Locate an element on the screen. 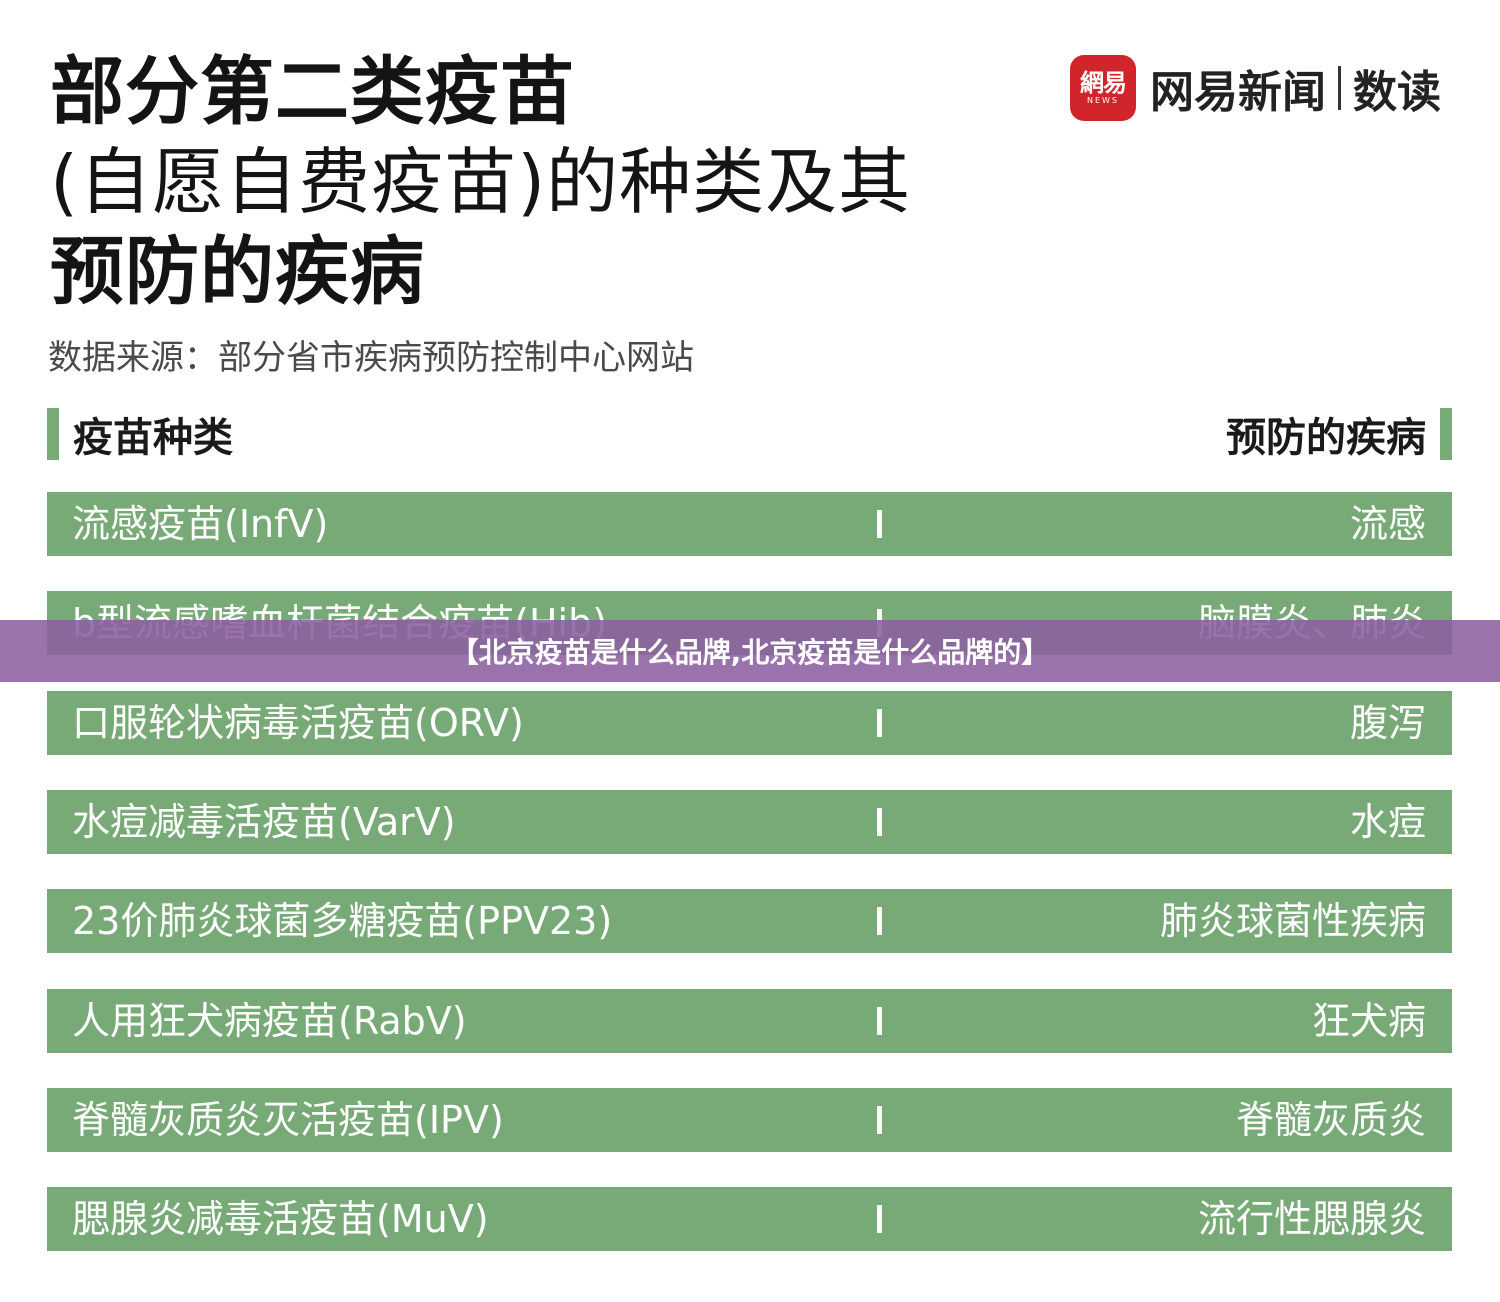 This screenshot has height=1302, width=1500. logo-separator is located at coordinates (1339, 88).